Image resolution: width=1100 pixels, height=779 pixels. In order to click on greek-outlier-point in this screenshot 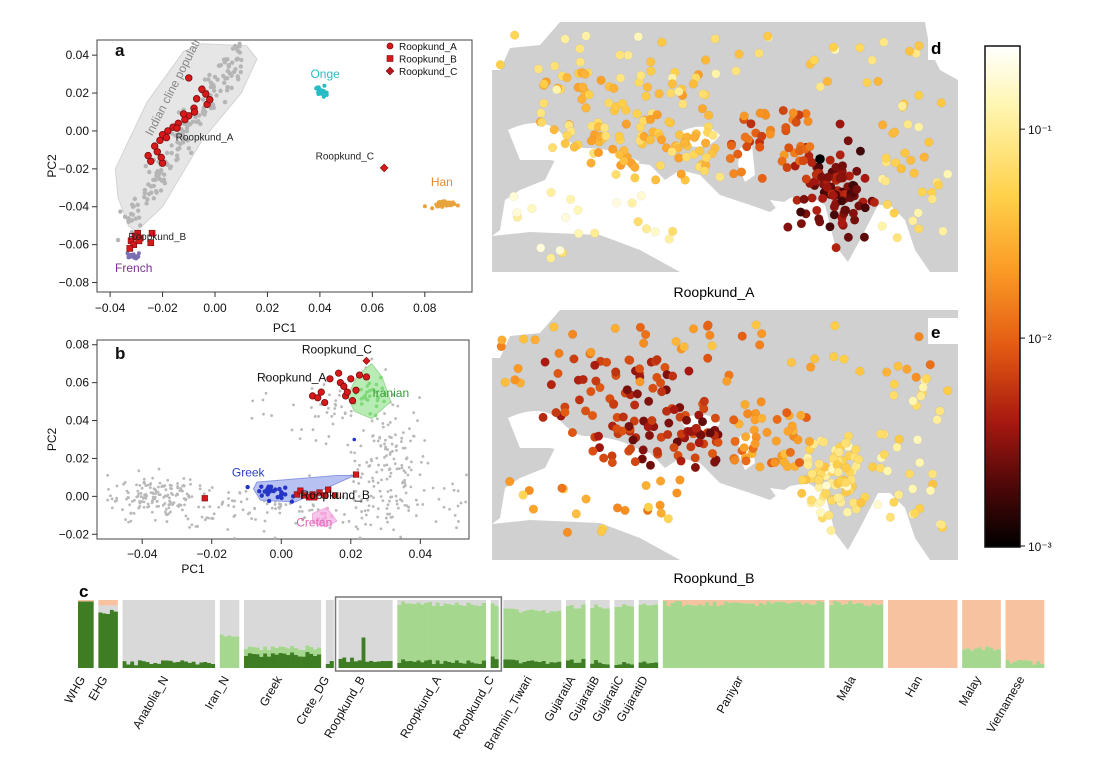, I will do `click(354, 439)`.